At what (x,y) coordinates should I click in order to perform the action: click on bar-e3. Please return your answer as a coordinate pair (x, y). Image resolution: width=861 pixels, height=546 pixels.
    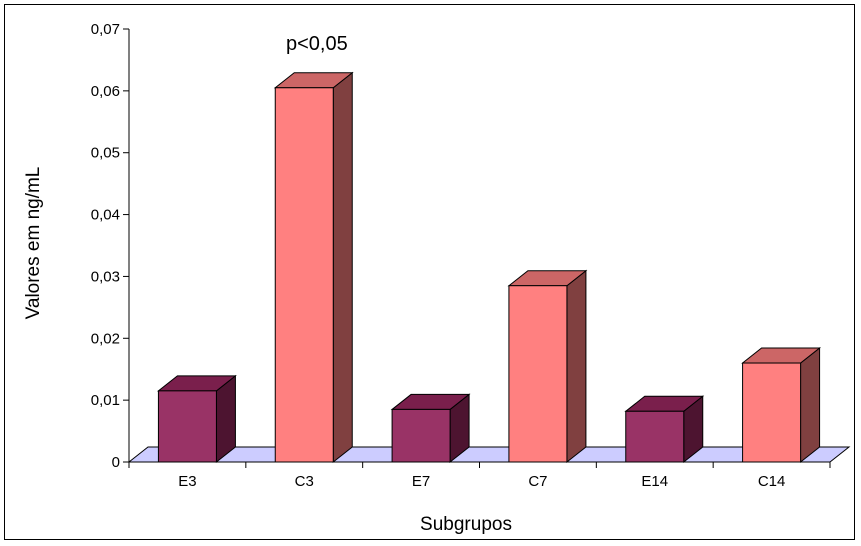
    Looking at the image, I should click on (196, 419).